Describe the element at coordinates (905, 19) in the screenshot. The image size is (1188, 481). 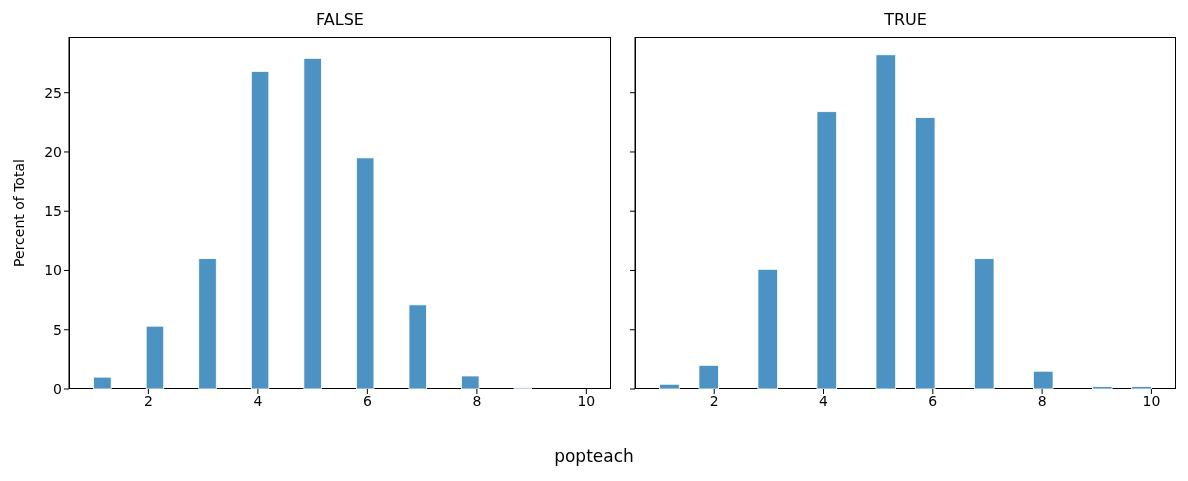
I see `chart-title: TRUE` at that location.